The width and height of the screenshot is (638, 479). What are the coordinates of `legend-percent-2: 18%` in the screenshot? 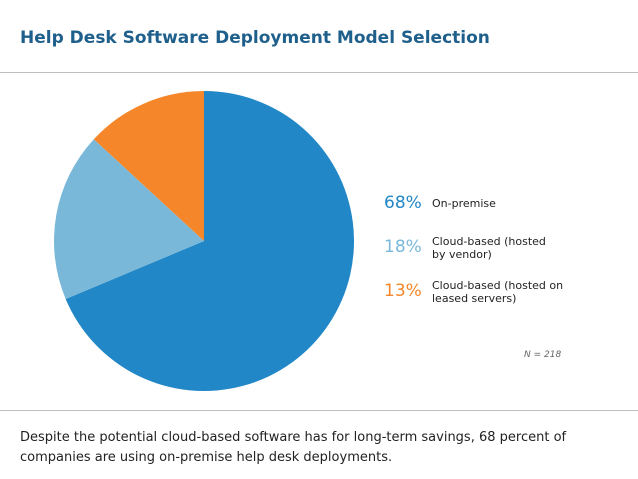 It's located at (403, 247).